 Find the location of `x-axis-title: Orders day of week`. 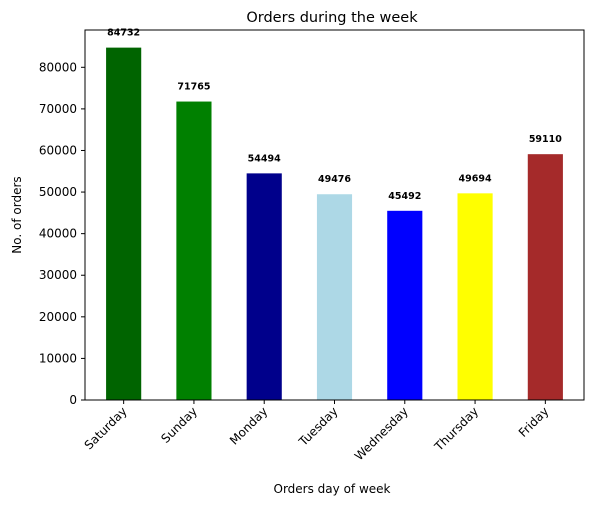

x-axis-title: Orders day of week is located at coordinates (332, 489).